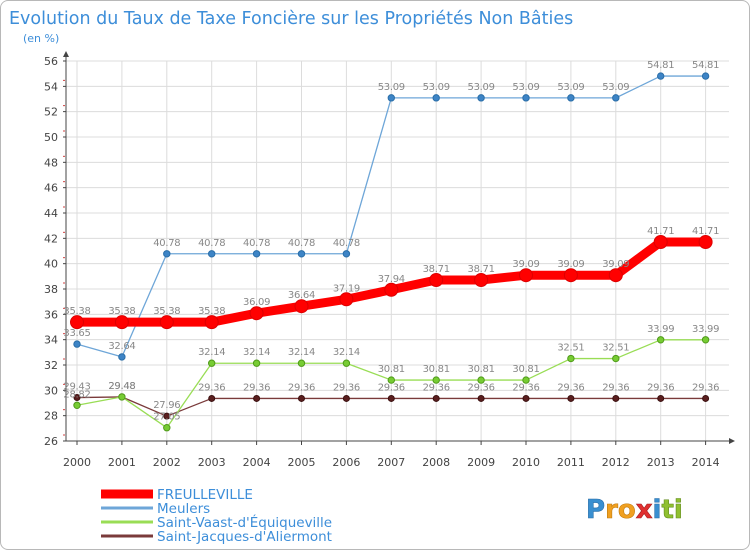 The image size is (750, 550). Describe the element at coordinates (706, 462) in the screenshot. I see `x-tick-label: 2014` at that location.